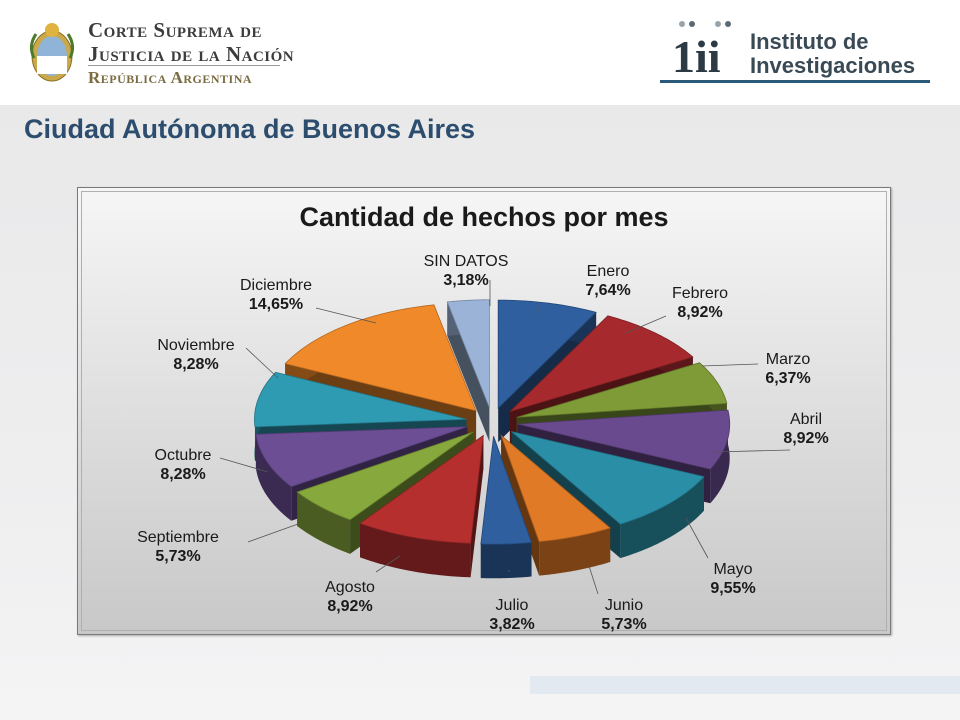  What do you see at coordinates (350, 587) in the screenshot?
I see `slice-label-agosto: Agosto` at bounding box center [350, 587].